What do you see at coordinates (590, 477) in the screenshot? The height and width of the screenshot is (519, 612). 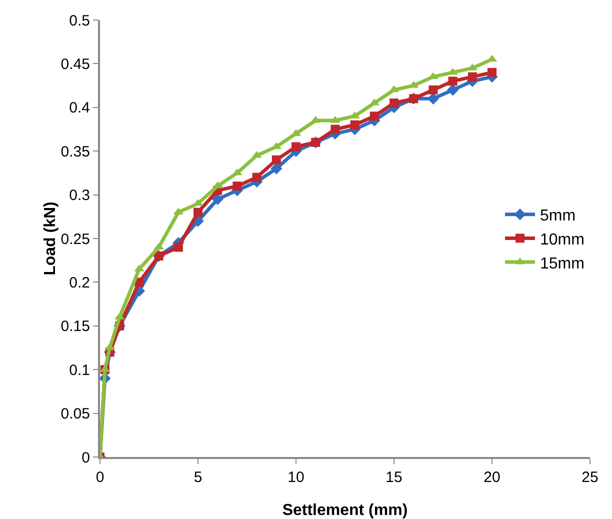 I see `x-tick-label: 25` at bounding box center [590, 477].